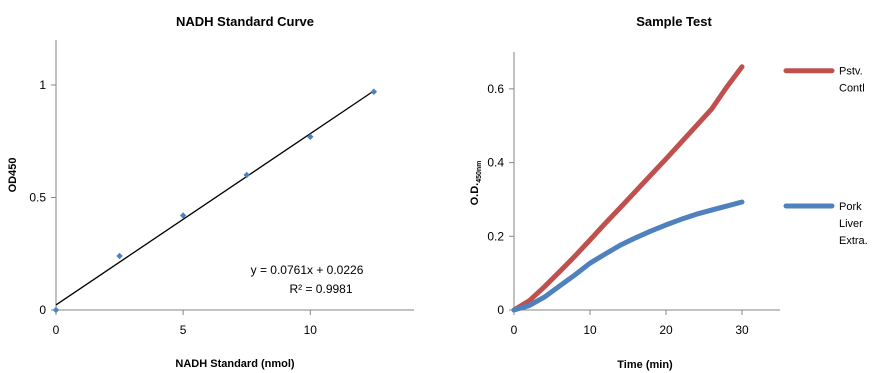 This screenshot has width=881, height=373. What do you see at coordinates (13, 175) in the screenshot?
I see `left-y-axis-label: OD450` at bounding box center [13, 175].